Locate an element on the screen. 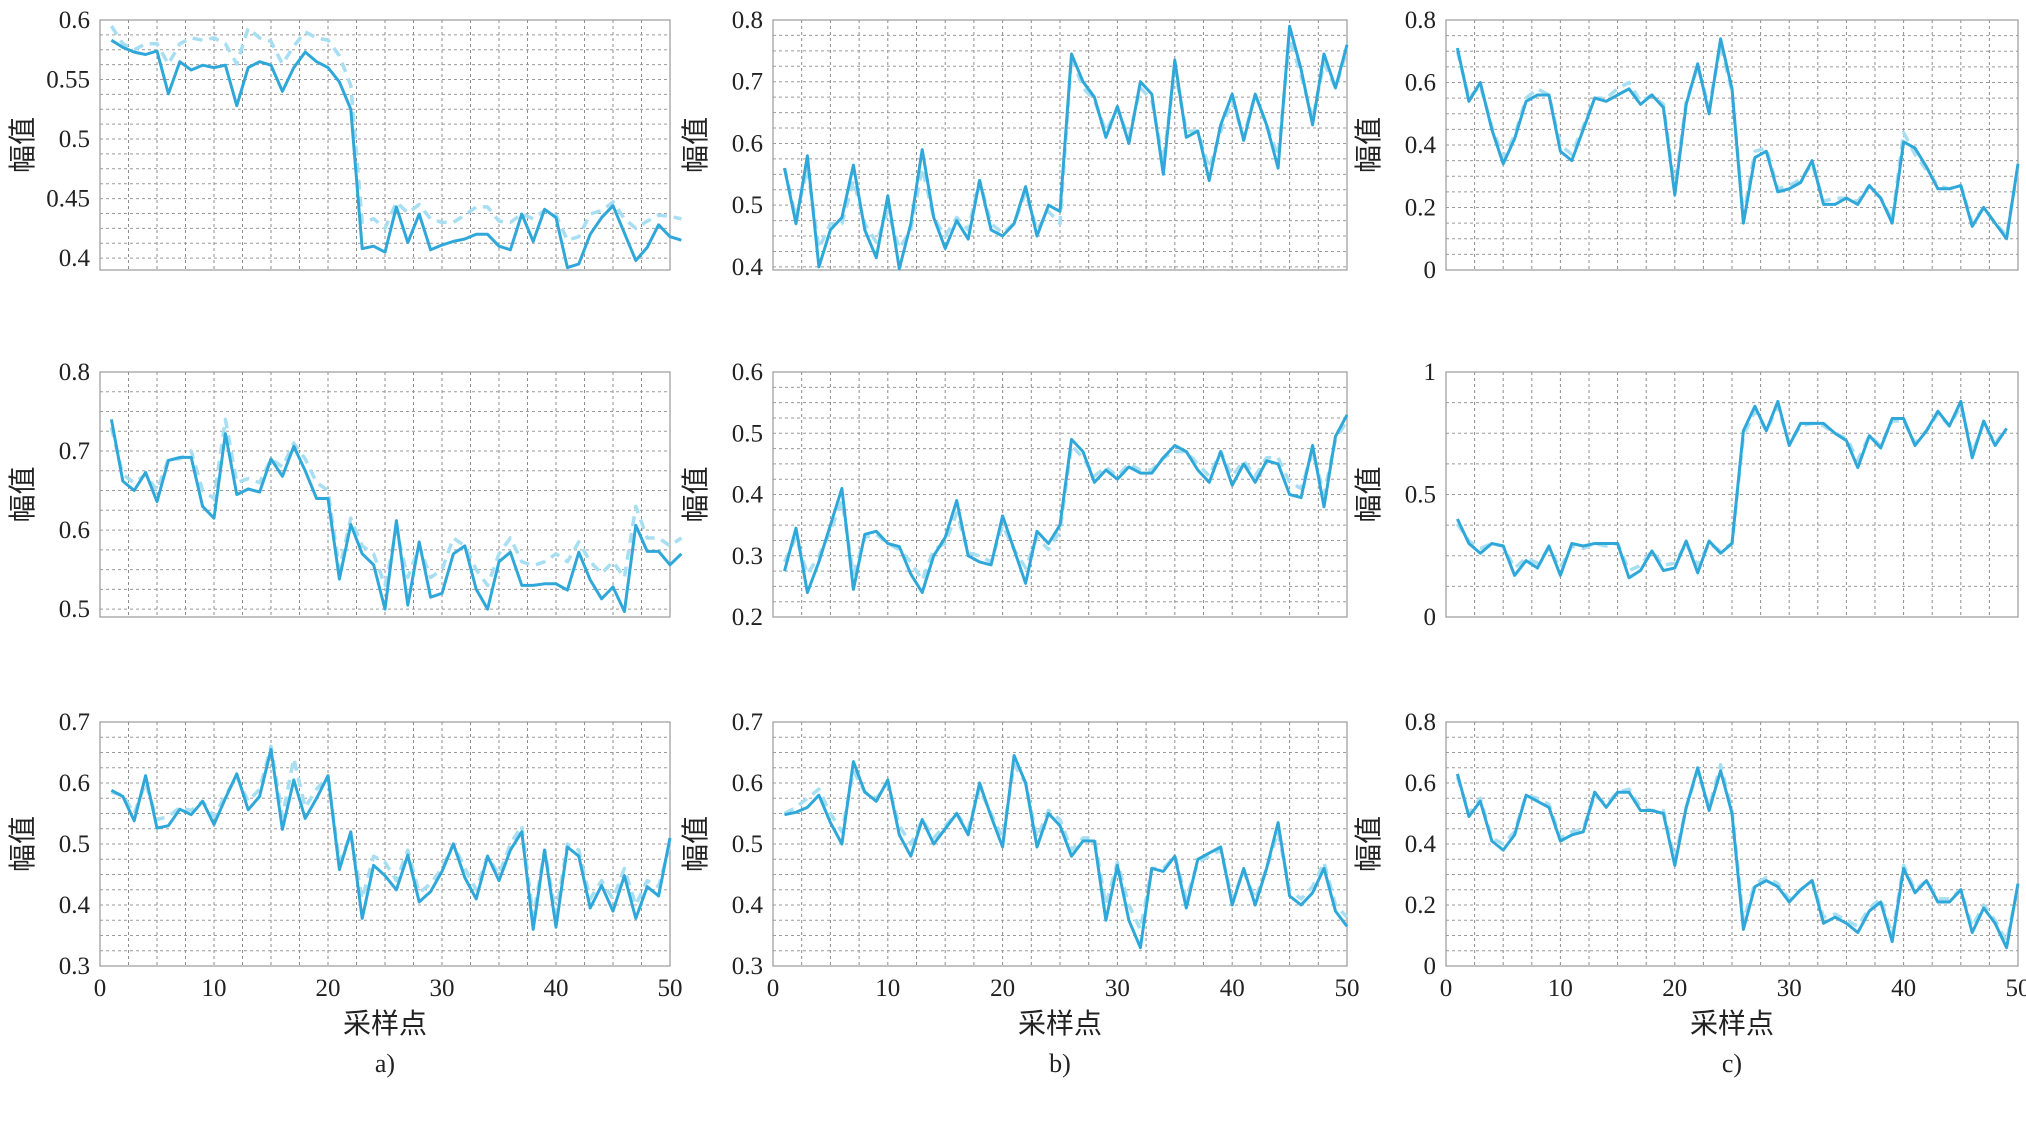 The width and height of the screenshot is (2026, 1129). panel-label: a) is located at coordinates (385, 1063).